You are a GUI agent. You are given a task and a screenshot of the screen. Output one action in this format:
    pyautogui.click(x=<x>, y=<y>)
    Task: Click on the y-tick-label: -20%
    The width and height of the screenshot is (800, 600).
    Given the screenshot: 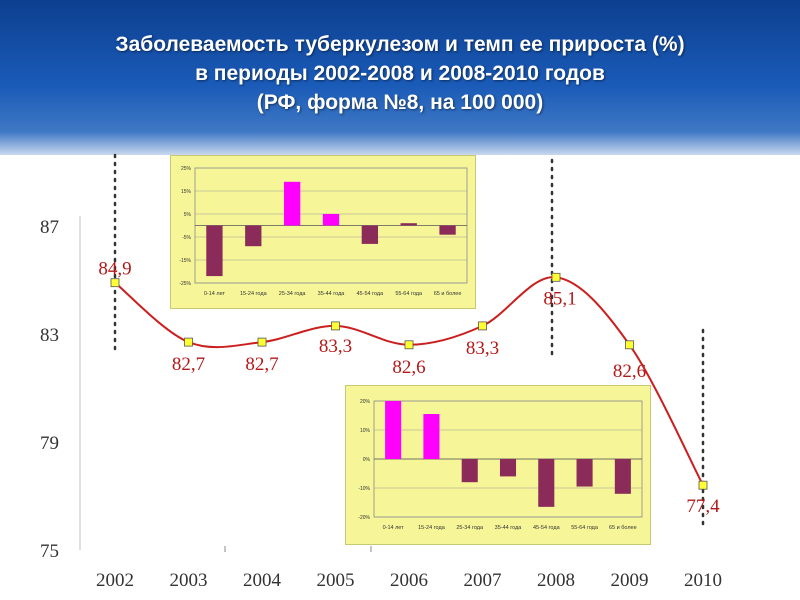 What is the action you would take?
    pyautogui.click(x=364, y=518)
    